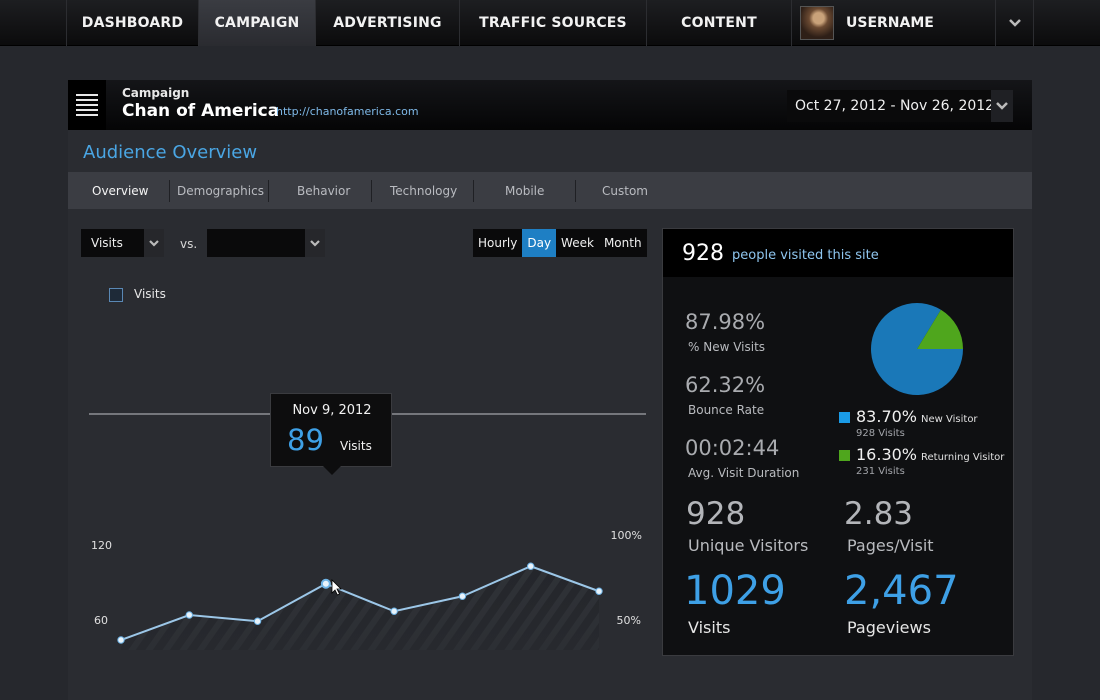 The height and width of the screenshot is (700, 1100). Describe the element at coordinates (732, 448) in the screenshot. I see `avg-duration-value: 00:02:44` at that location.